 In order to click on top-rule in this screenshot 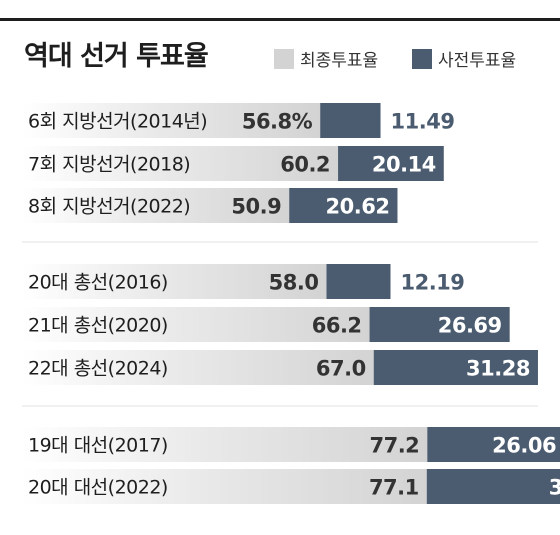, I will do `click(280, 19)`.